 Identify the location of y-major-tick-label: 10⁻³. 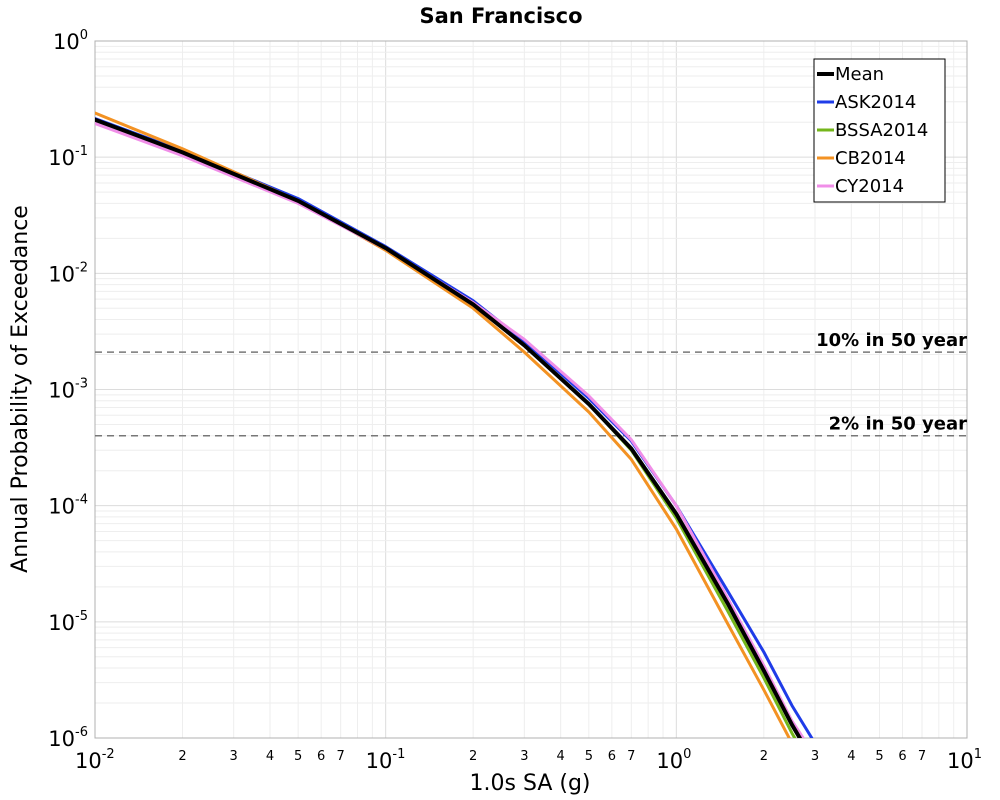
(68, 390).